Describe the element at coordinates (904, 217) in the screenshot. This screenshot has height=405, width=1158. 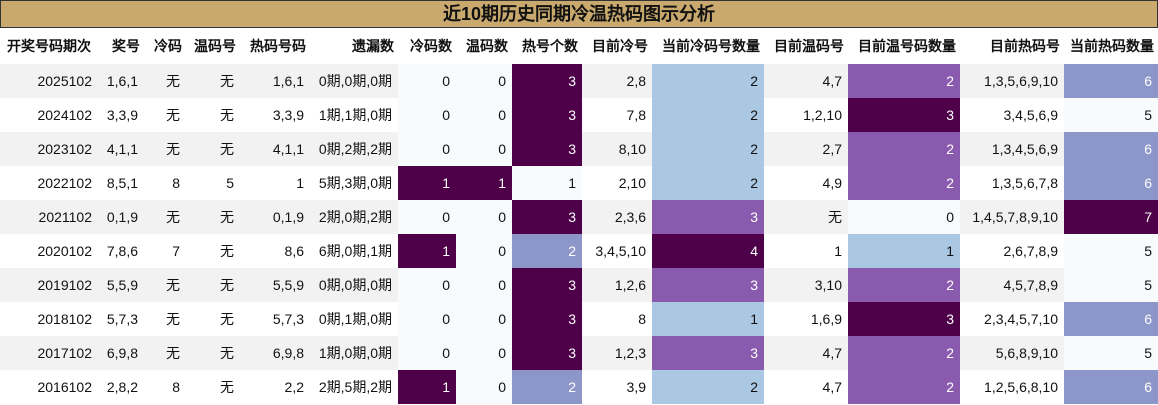
I see `cell-current-warm-count: 0` at that location.